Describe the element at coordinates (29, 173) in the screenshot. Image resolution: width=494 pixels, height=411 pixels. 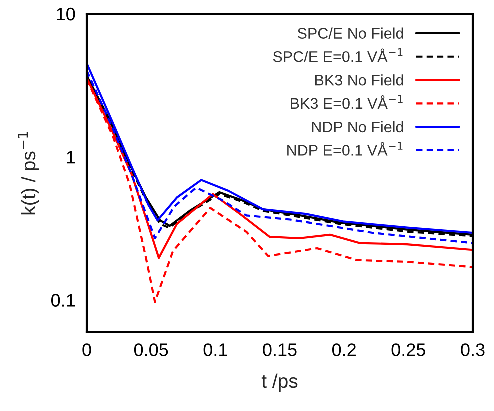
I see `y-axis-title: k(t) / ps$^{−1}$` at that location.